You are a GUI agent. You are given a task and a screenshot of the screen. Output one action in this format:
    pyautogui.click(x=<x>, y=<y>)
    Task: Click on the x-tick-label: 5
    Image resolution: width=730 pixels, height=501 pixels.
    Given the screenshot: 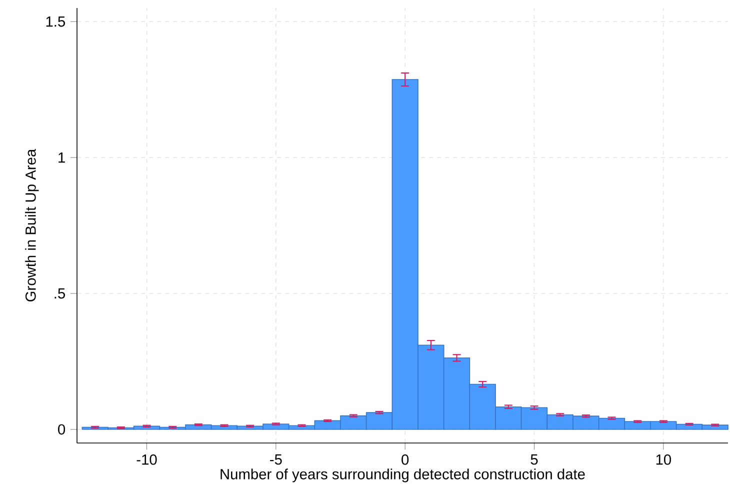 What is the action you would take?
    pyautogui.click(x=534, y=459)
    